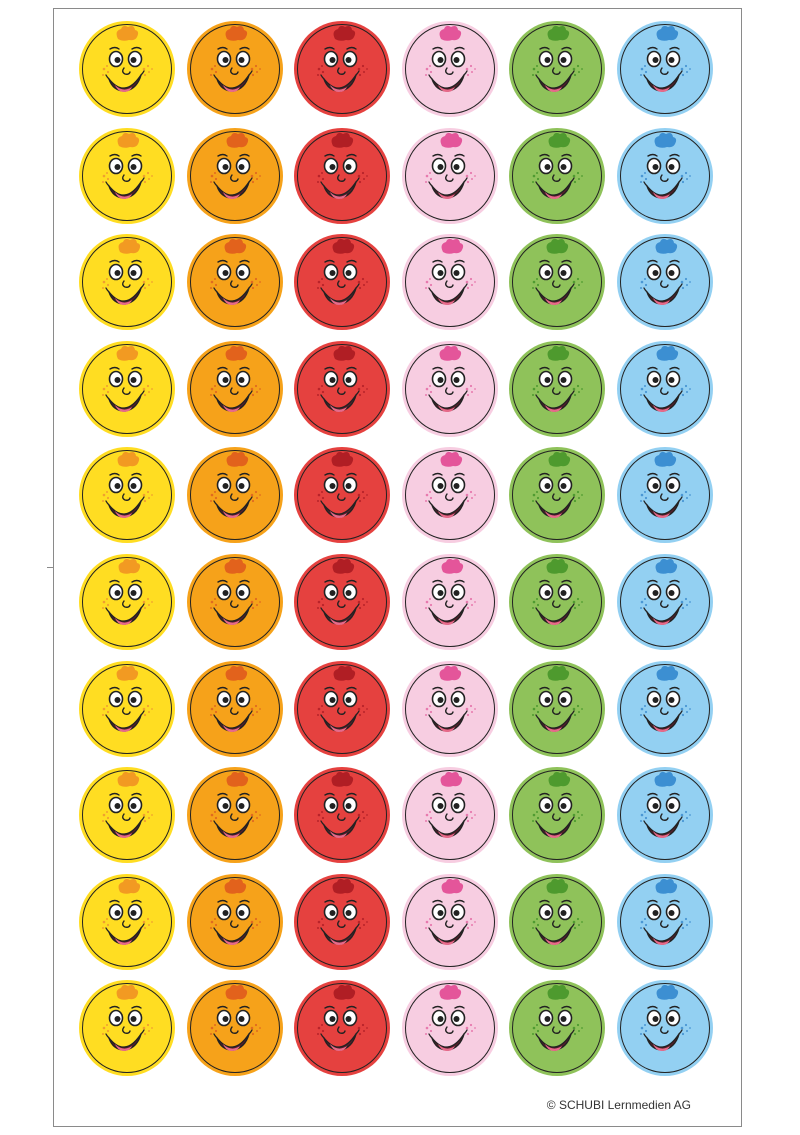  I want to click on sheet-edge-mark, so click(50, 567).